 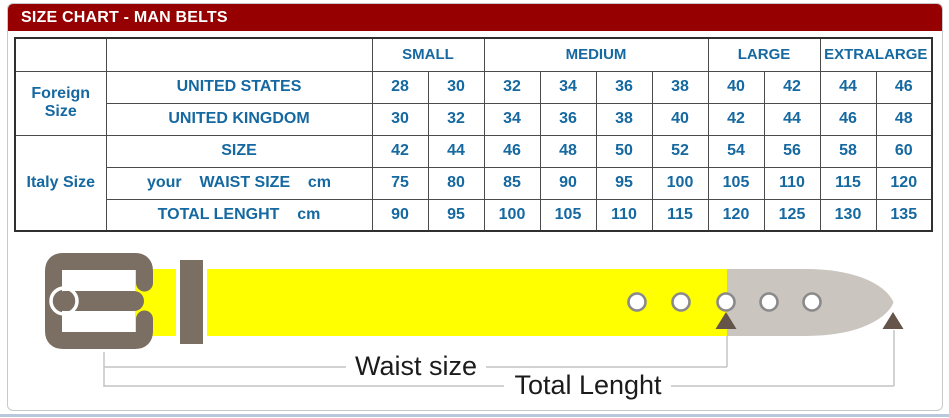 I want to click on total-length-label: Total Lenght, so click(x=588, y=385).